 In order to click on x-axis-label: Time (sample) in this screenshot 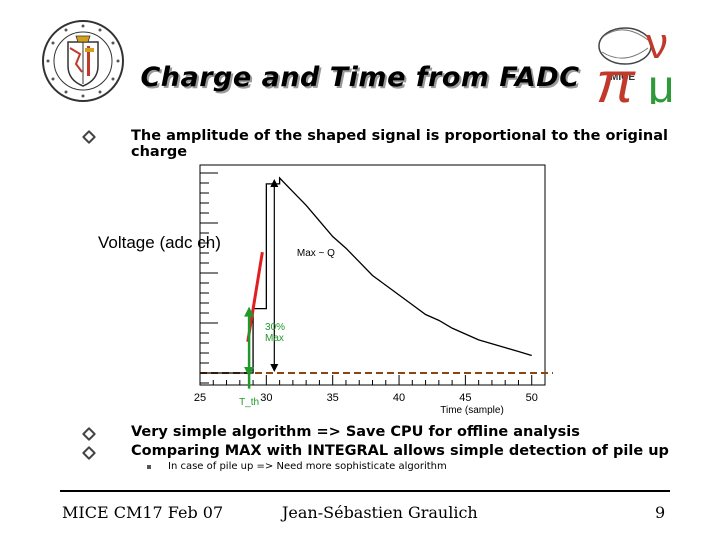, I will do `click(472, 410)`.